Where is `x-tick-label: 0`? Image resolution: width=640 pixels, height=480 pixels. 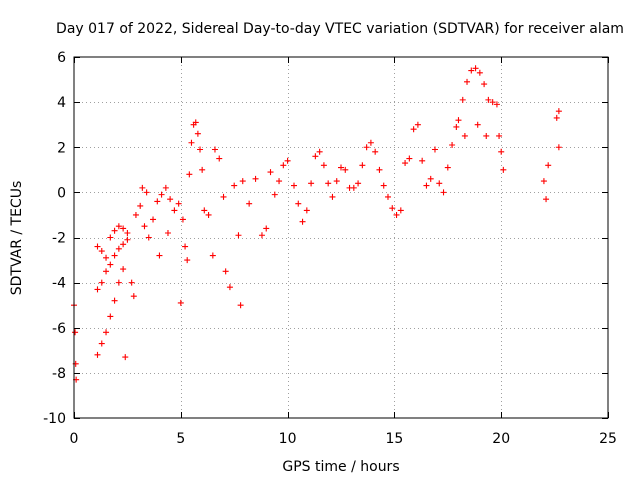 x-tick-label: 0 is located at coordinates (74, 439).